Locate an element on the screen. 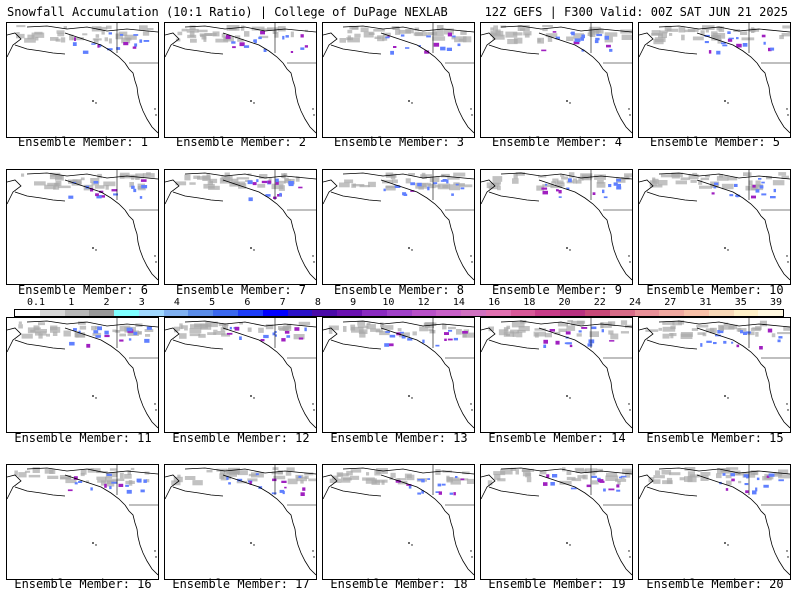 The image size is (800, 600). gulf-of-alaska-coast is located at coordinates (411, 48).